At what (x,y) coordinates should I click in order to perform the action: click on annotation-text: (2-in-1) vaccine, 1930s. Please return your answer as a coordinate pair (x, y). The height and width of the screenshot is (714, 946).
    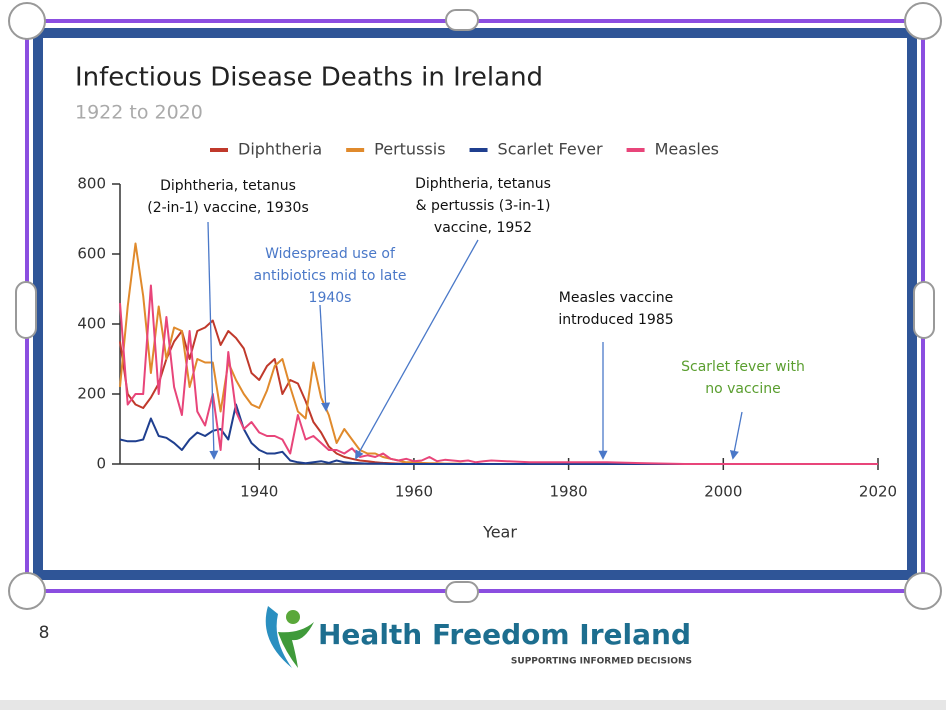
    Looking at the image, I should click on (228, 208).